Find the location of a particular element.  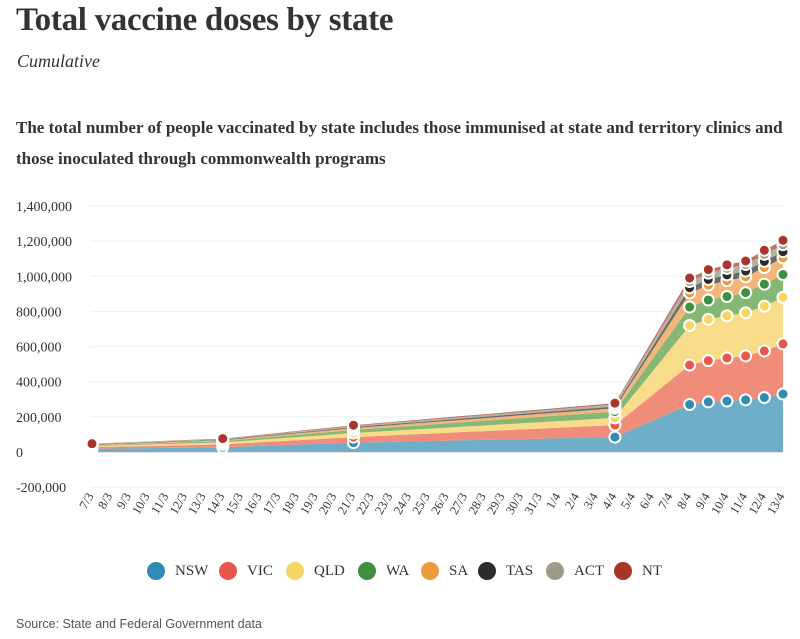

x-tick-label: 10/4 is located at coordinates (720, 503).